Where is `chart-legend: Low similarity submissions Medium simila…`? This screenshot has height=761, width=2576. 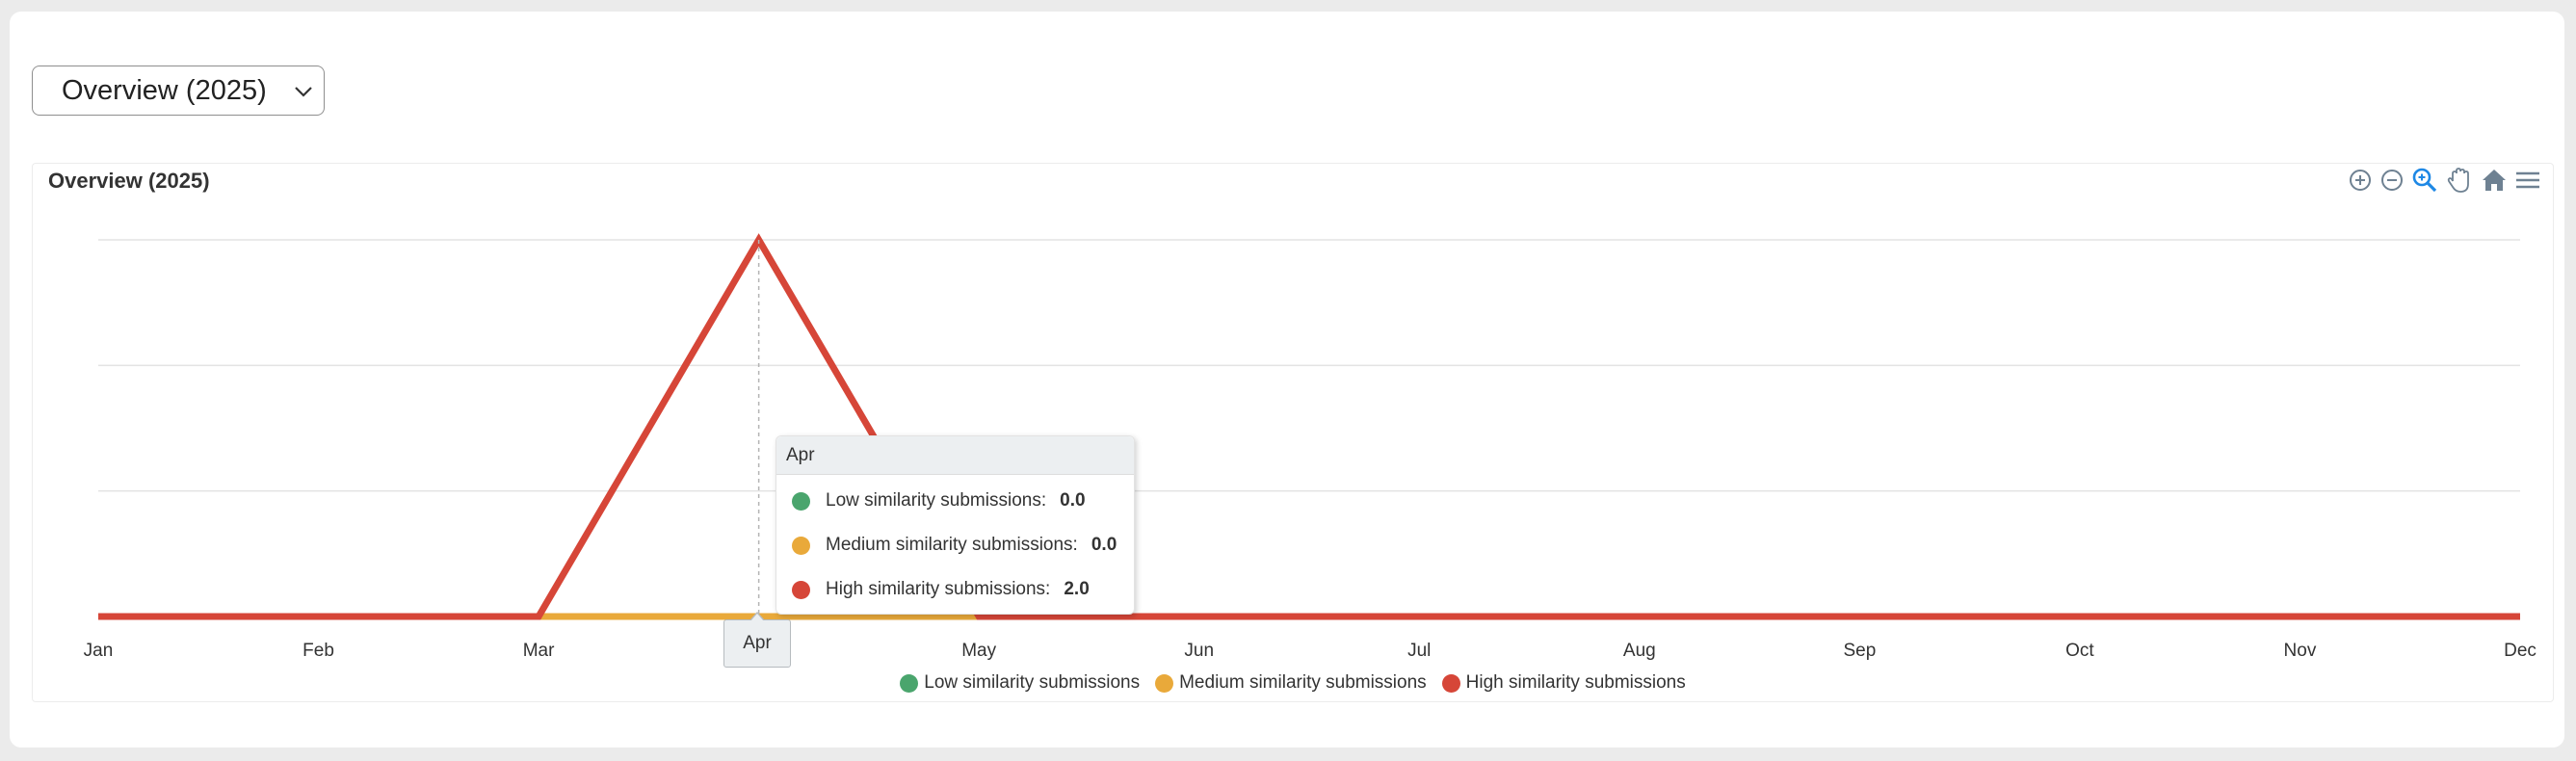
chart-legend: Low similarity submissions Medium simila… is located at coordinates (1288, 683).